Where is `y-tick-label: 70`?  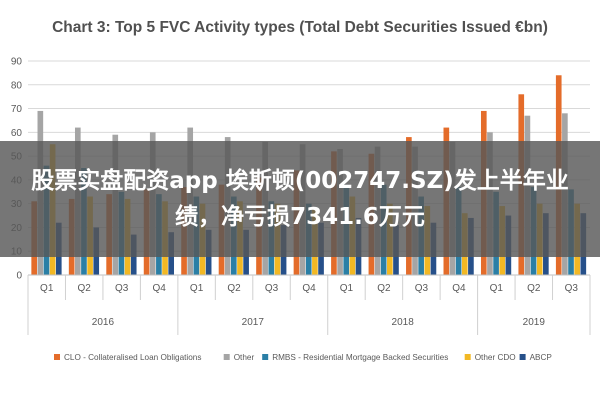 y-tick-label: 70 is located at coordinates (17, 109).